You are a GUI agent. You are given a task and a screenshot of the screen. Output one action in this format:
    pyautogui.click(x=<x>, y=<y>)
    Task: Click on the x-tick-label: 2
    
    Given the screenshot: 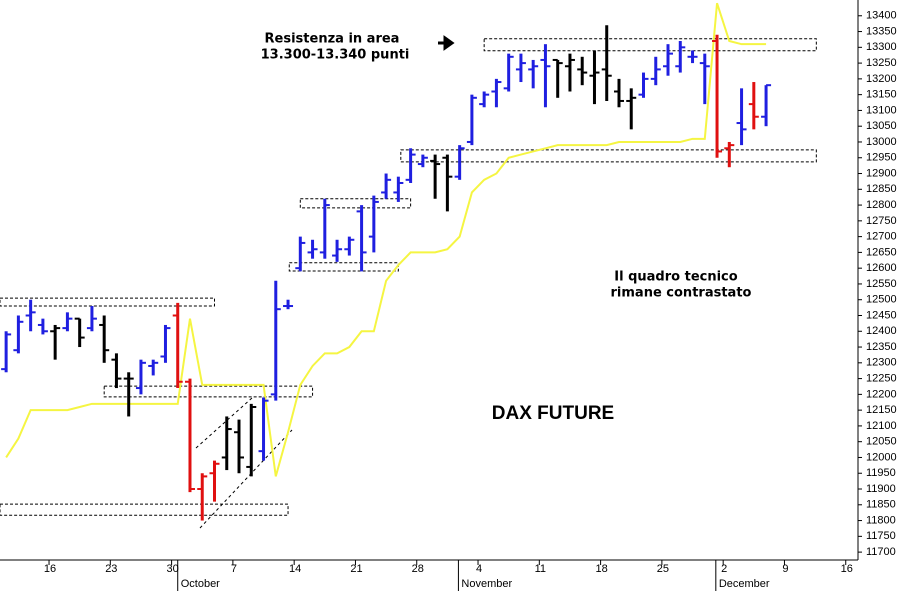 What is the action you would take?
    pyautogui.click(x=724, y=569)
    